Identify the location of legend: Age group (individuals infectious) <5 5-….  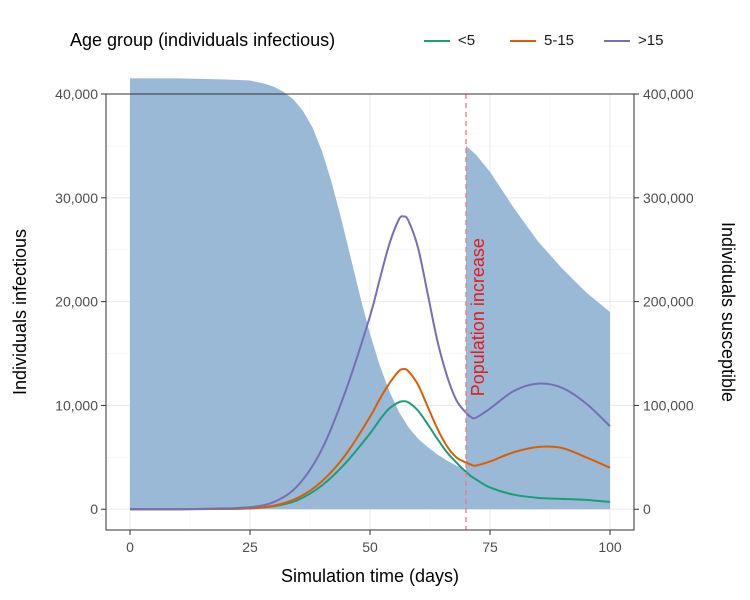
(375, 44).